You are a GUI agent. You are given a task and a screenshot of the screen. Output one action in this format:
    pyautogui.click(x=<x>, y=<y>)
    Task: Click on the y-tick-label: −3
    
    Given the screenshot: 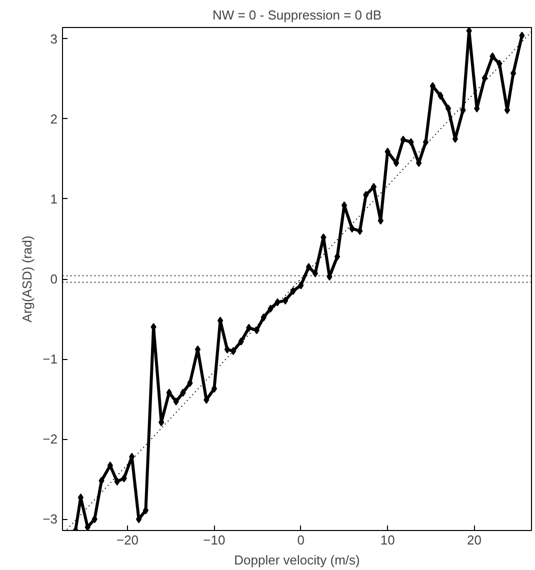 What is the action you would take?
    pyautogui.click(x=50, y=519)
    